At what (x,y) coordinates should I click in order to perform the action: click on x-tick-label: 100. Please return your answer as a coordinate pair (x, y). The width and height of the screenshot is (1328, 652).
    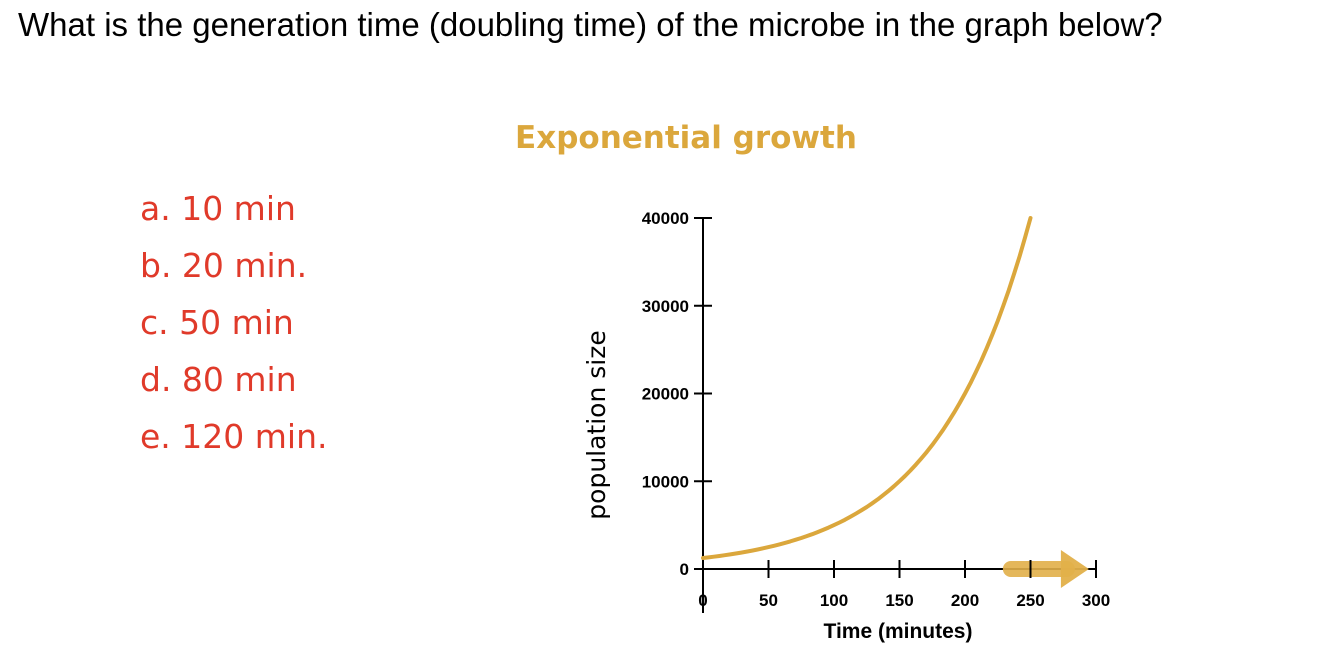
    Looking at the image, I should click on (834, 600).